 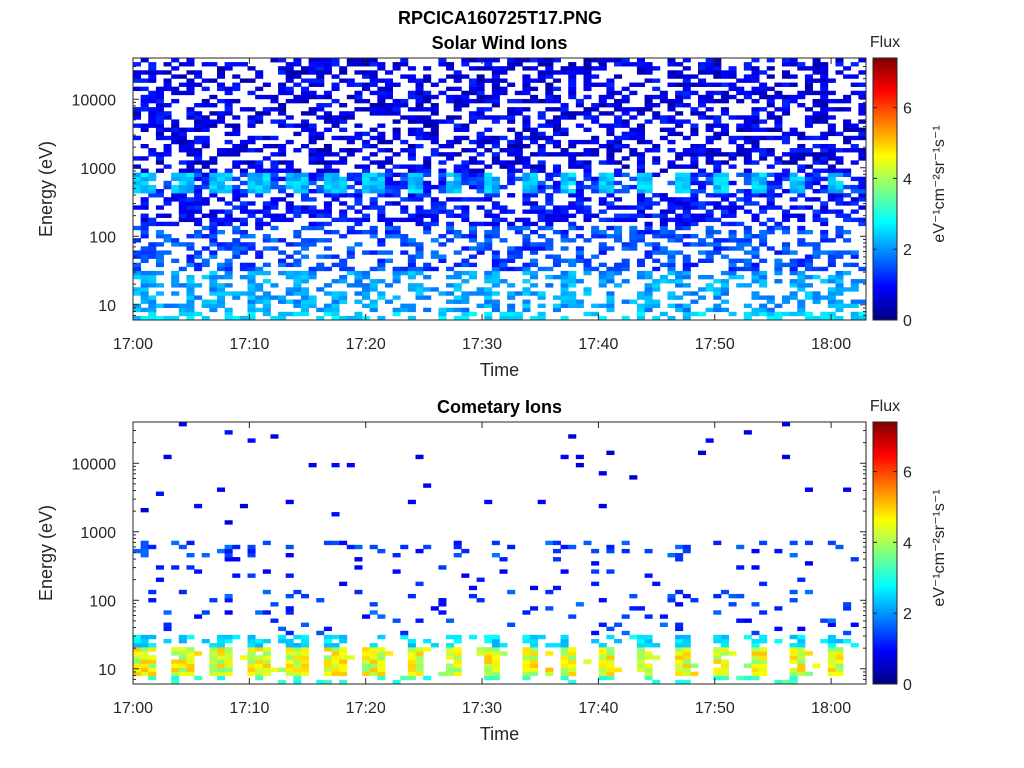 I want to click on x-tick-label: 17:00, so click(x=133, y=708).